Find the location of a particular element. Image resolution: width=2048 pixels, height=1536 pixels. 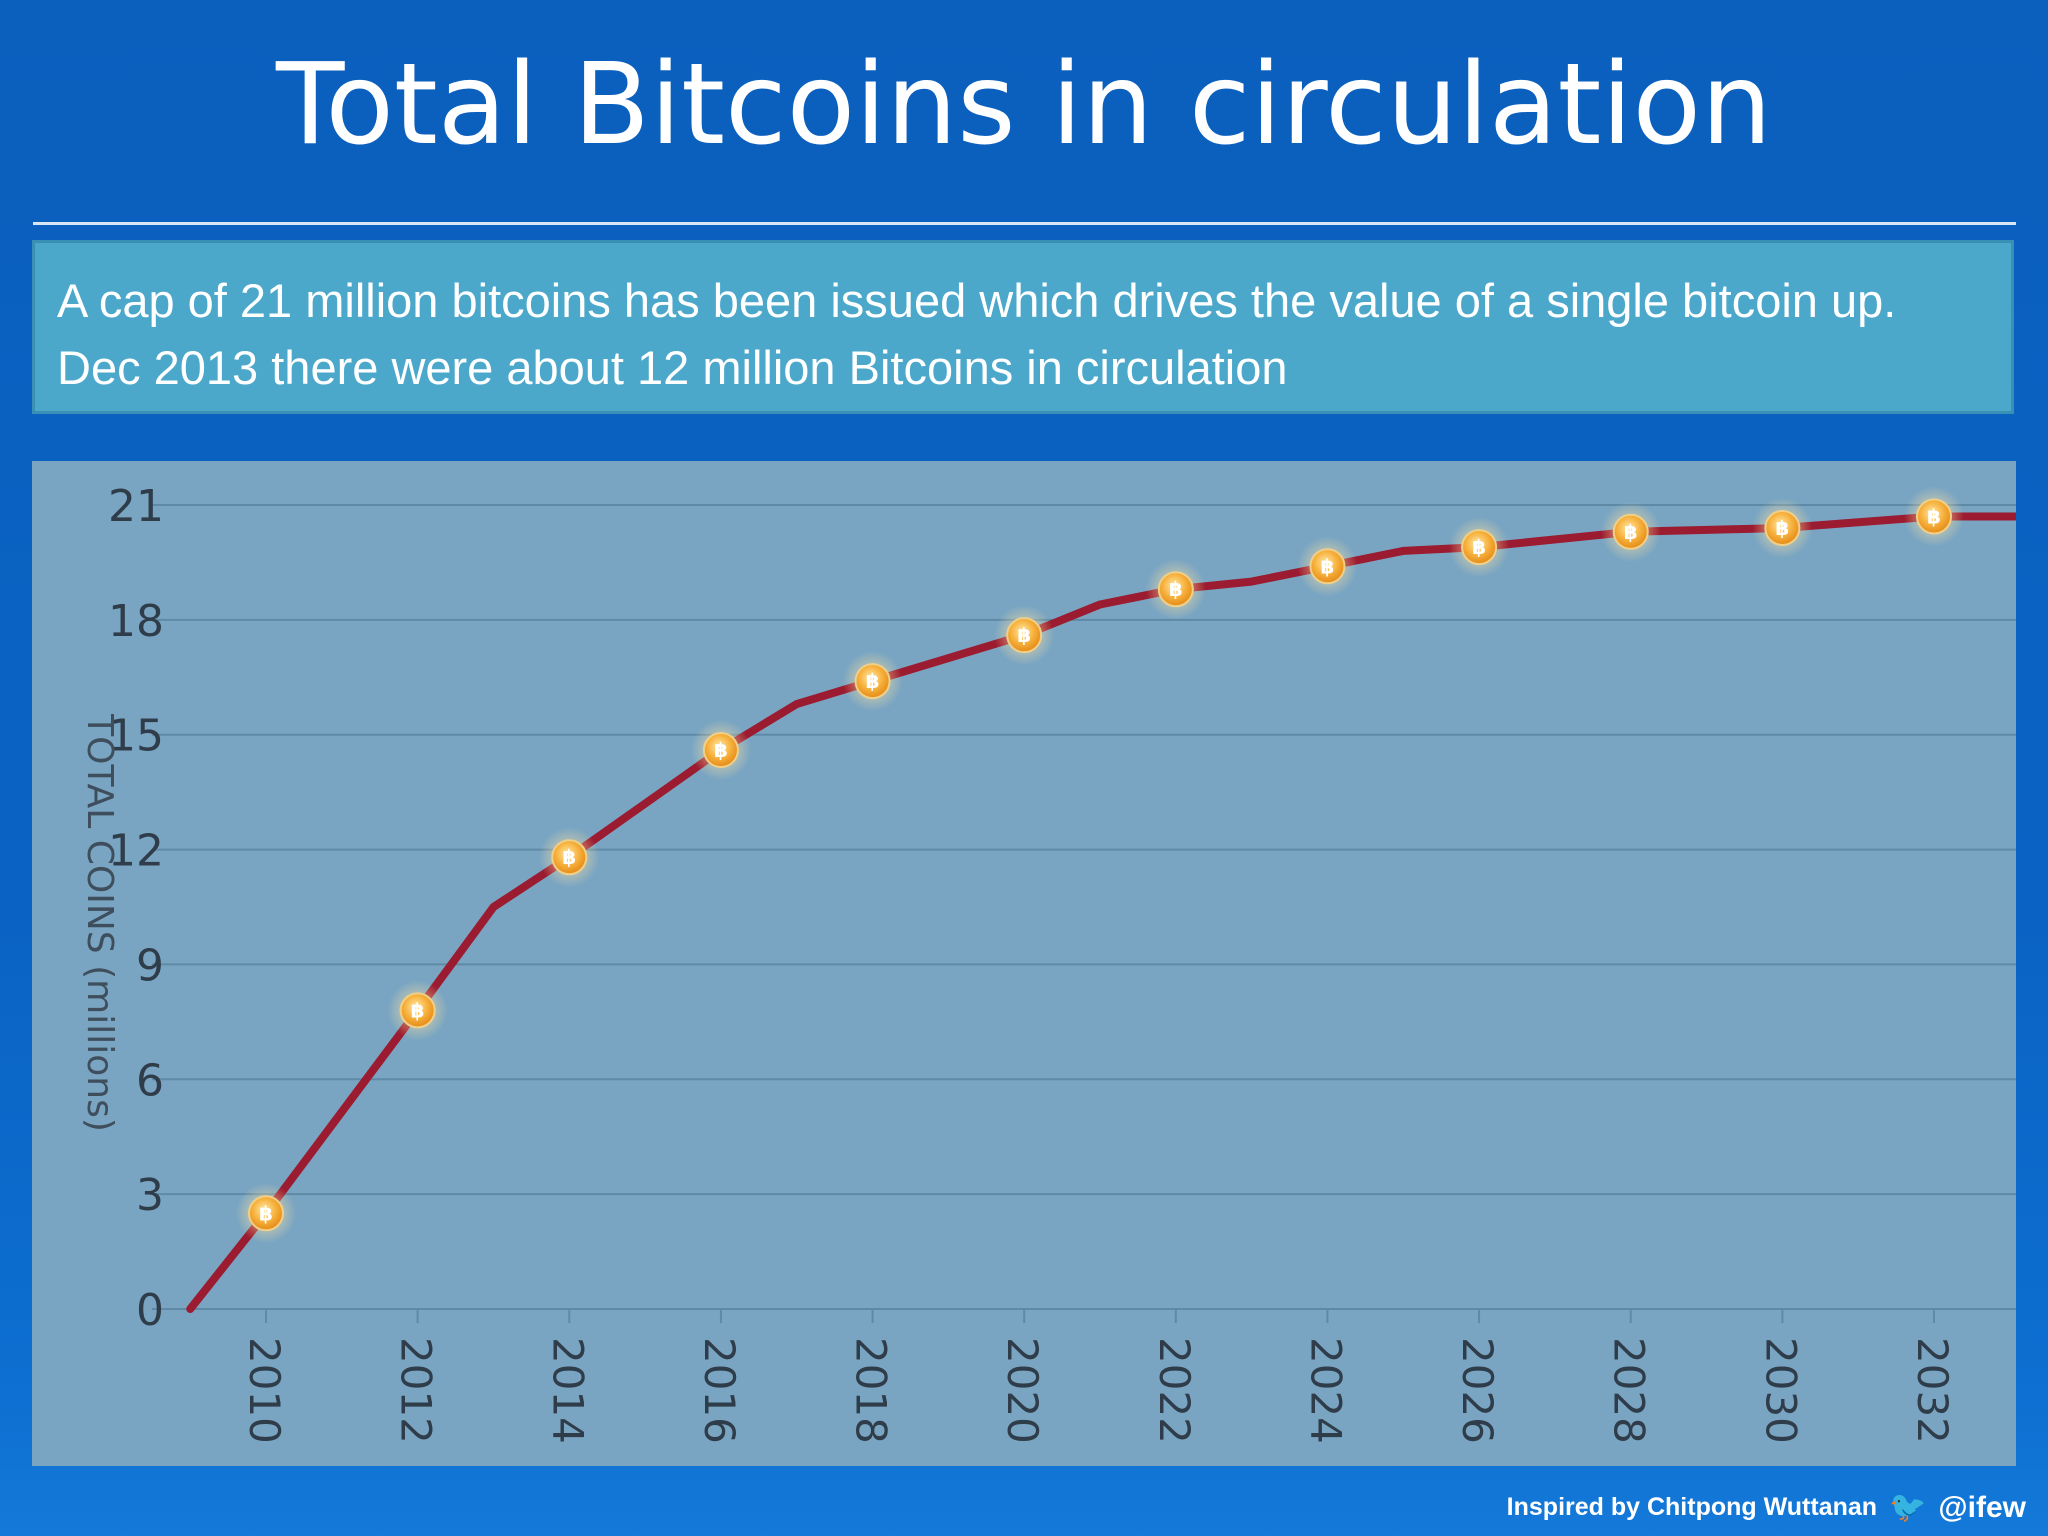

data-point-2032: ฿ is located at coordinates (1934, 516).